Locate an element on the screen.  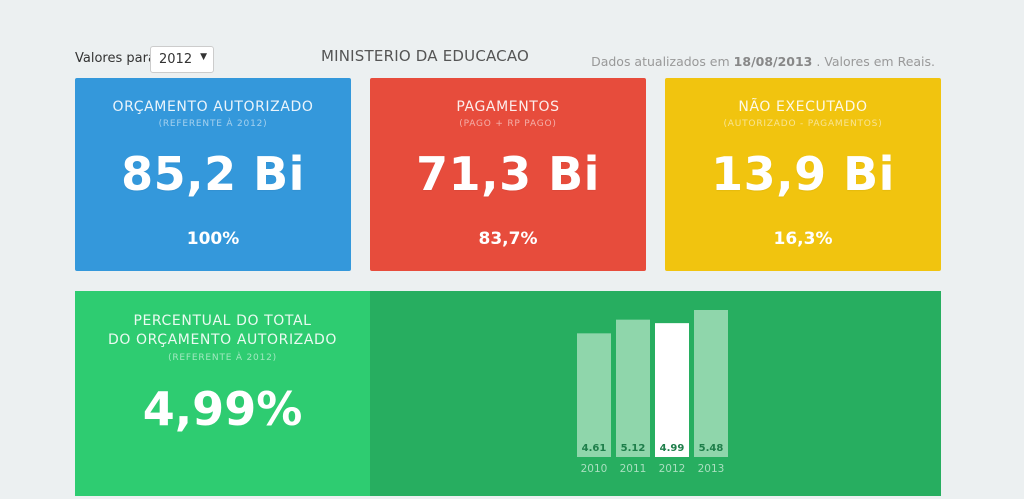
card-subtitle: (REFERENTE À 2012) is located at coordinates (213, 124).